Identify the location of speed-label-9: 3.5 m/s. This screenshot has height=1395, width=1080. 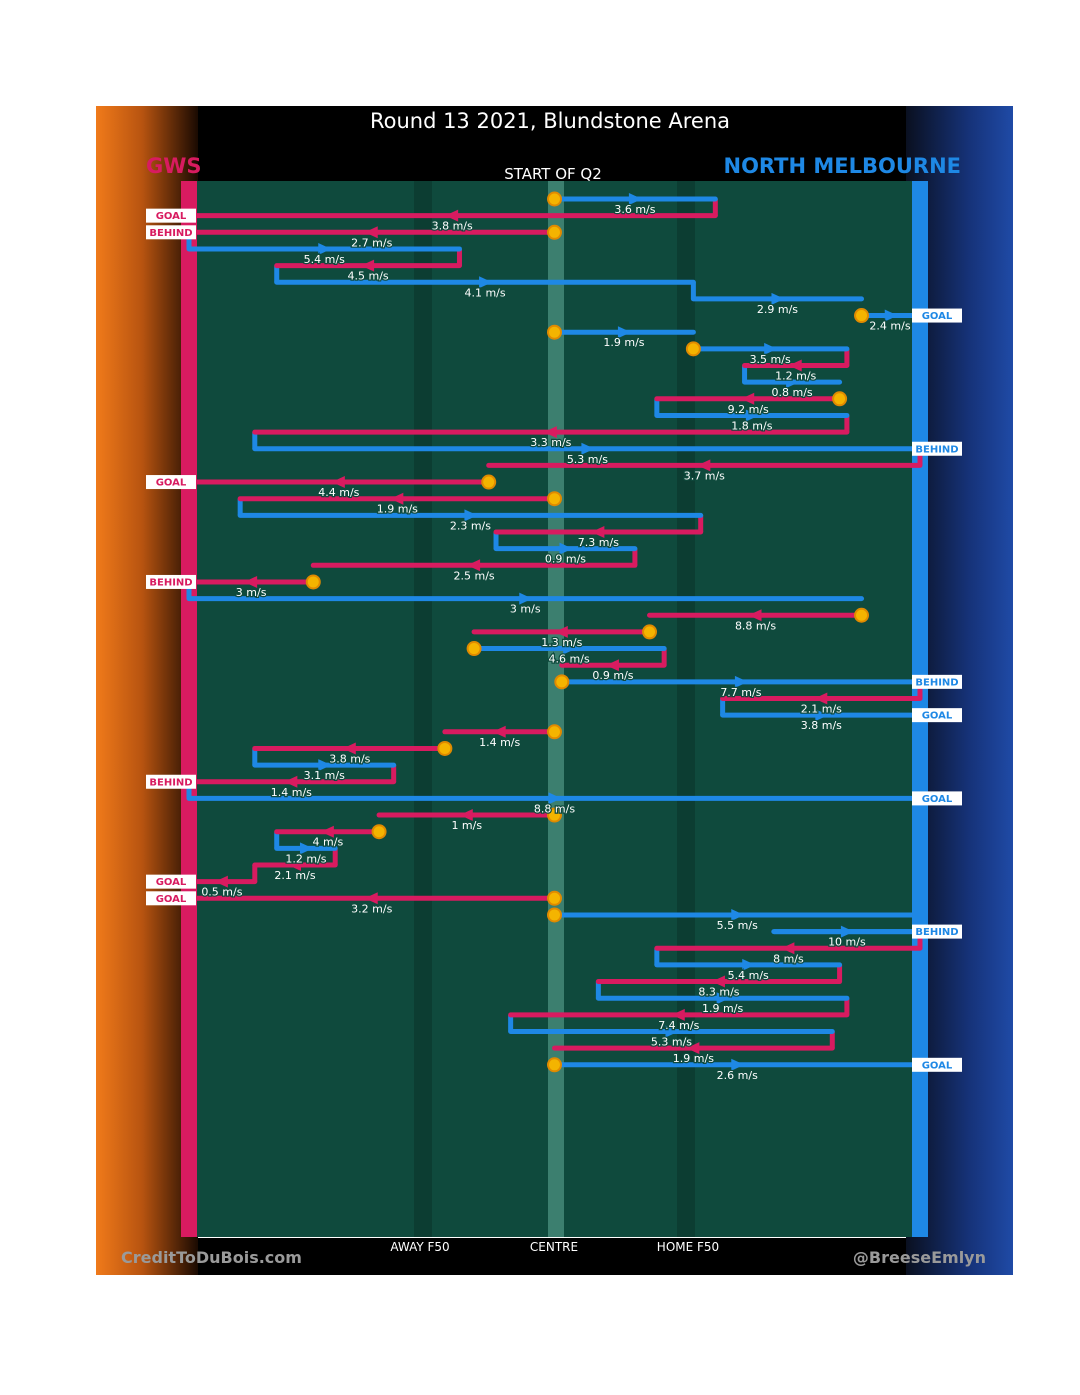
(770, 359).